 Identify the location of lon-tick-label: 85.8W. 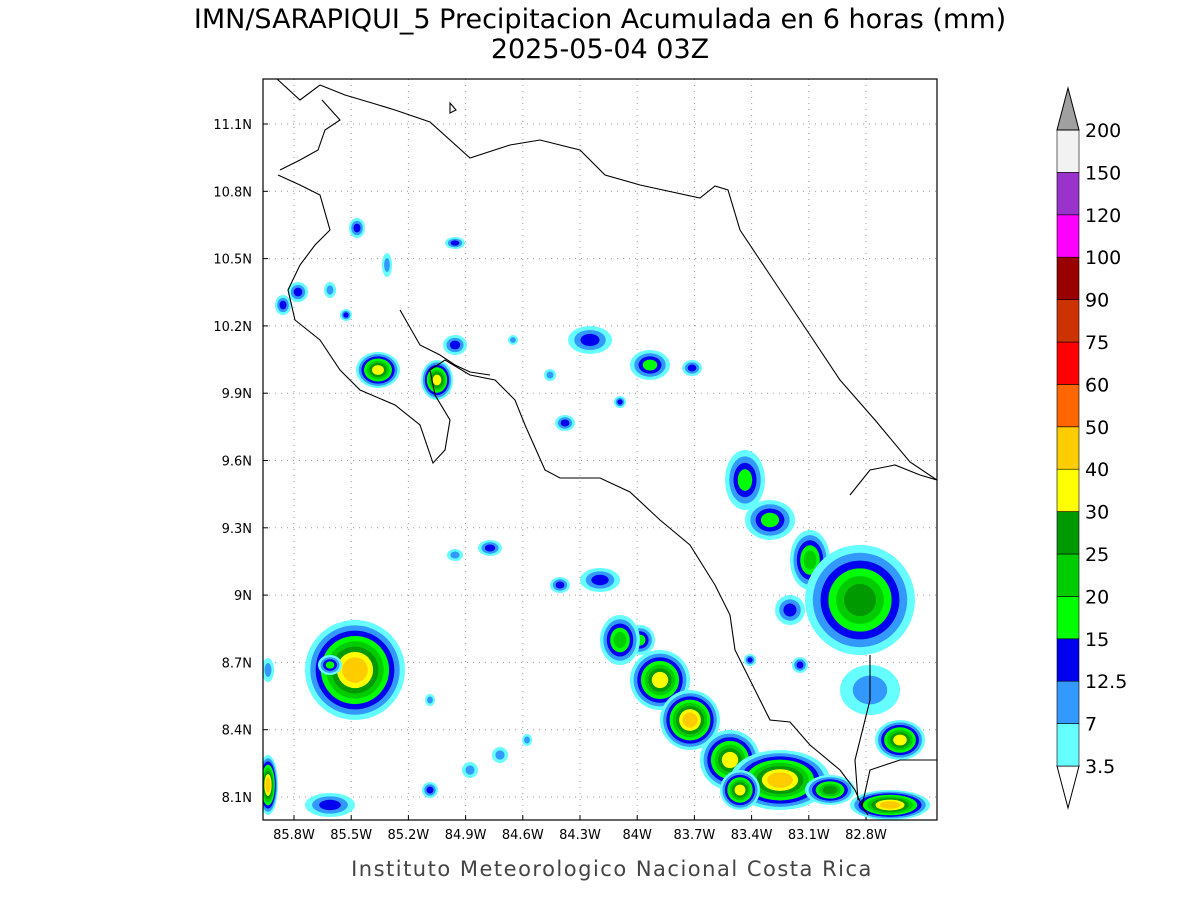
(294, 835).